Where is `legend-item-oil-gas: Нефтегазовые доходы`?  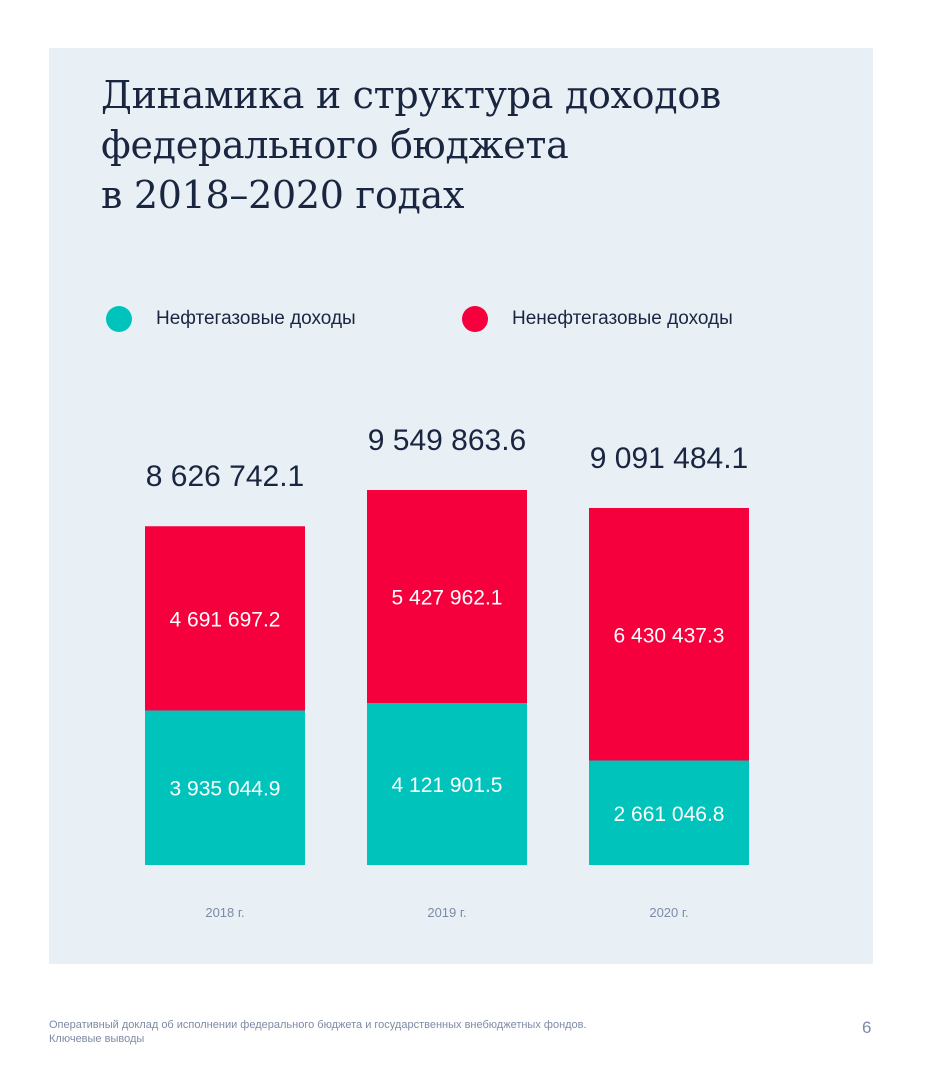
legend-item-oil-gas: Нефтегазовые доходы is located at coordinates (231, 319).